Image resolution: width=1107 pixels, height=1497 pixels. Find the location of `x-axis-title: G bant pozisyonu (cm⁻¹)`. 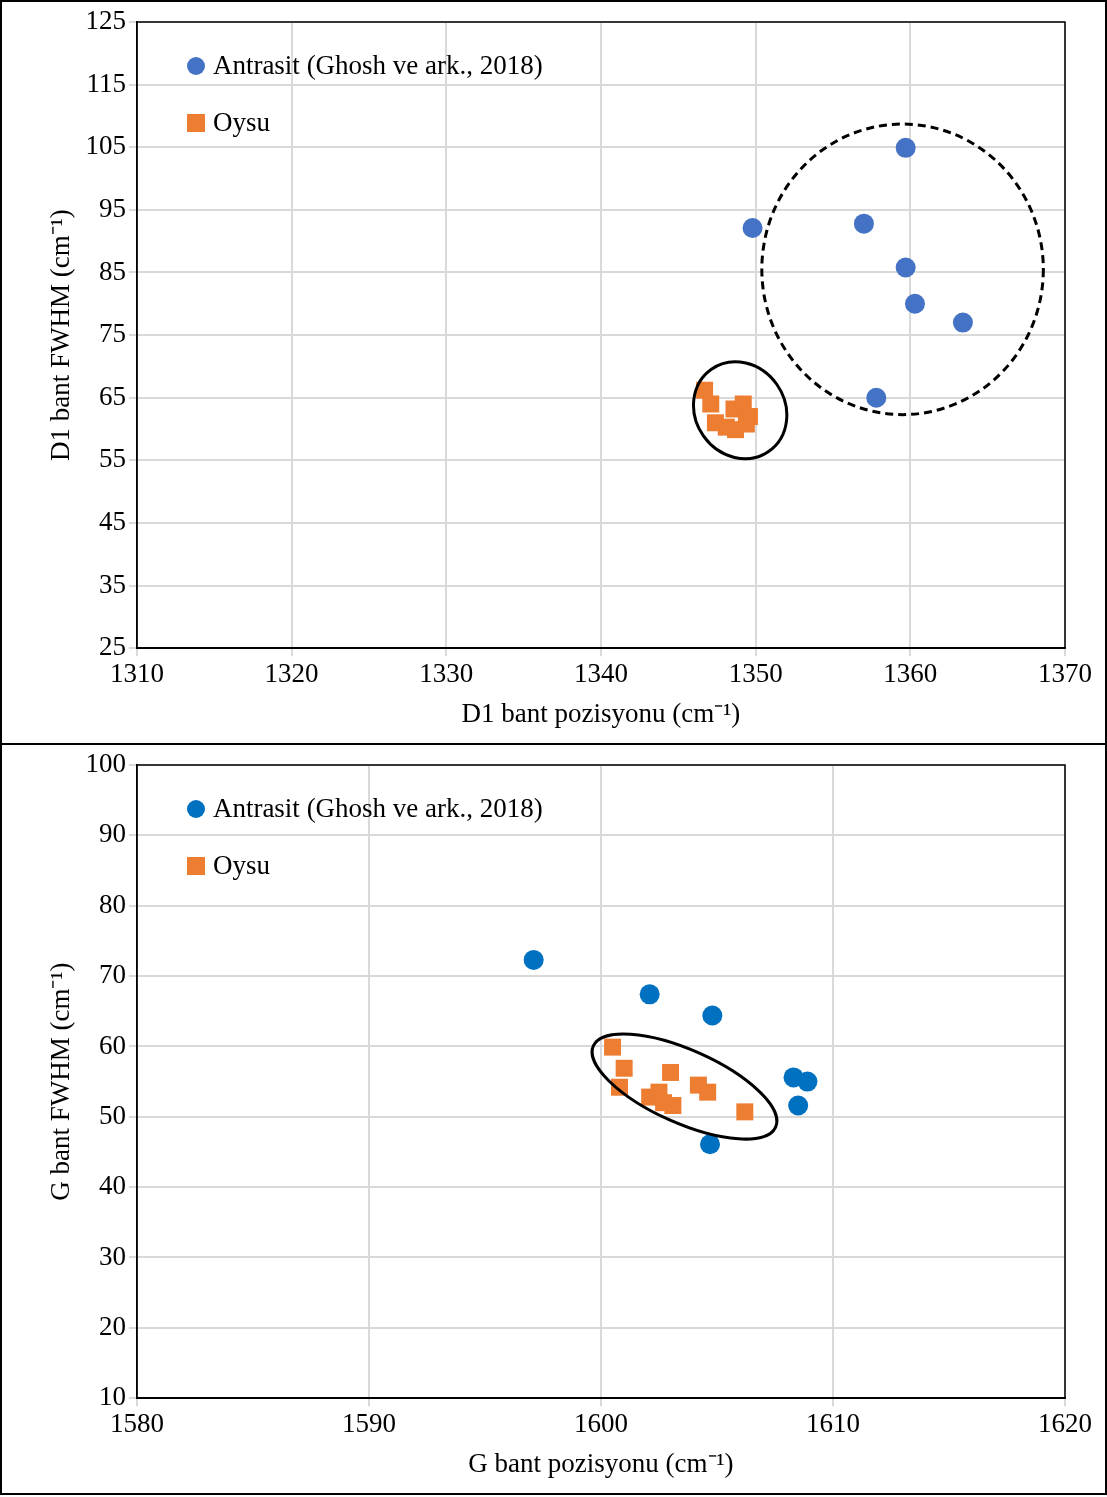

x-axis-title: G bant pozisyonu (cm⁻¹) is located at coordinates (601, 1462).